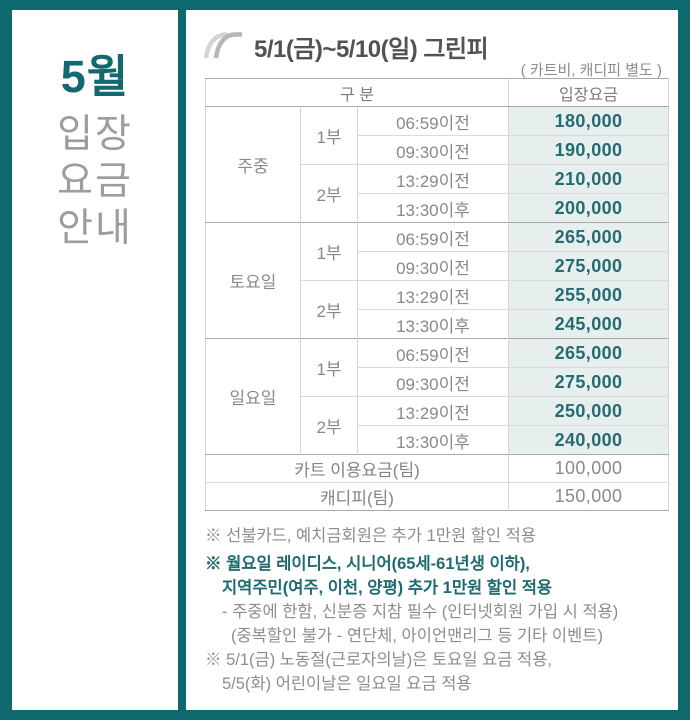 This screenshot has height=720, width=690. I want to click on table-row: 13:30이후 240,000, so click(437, 440).